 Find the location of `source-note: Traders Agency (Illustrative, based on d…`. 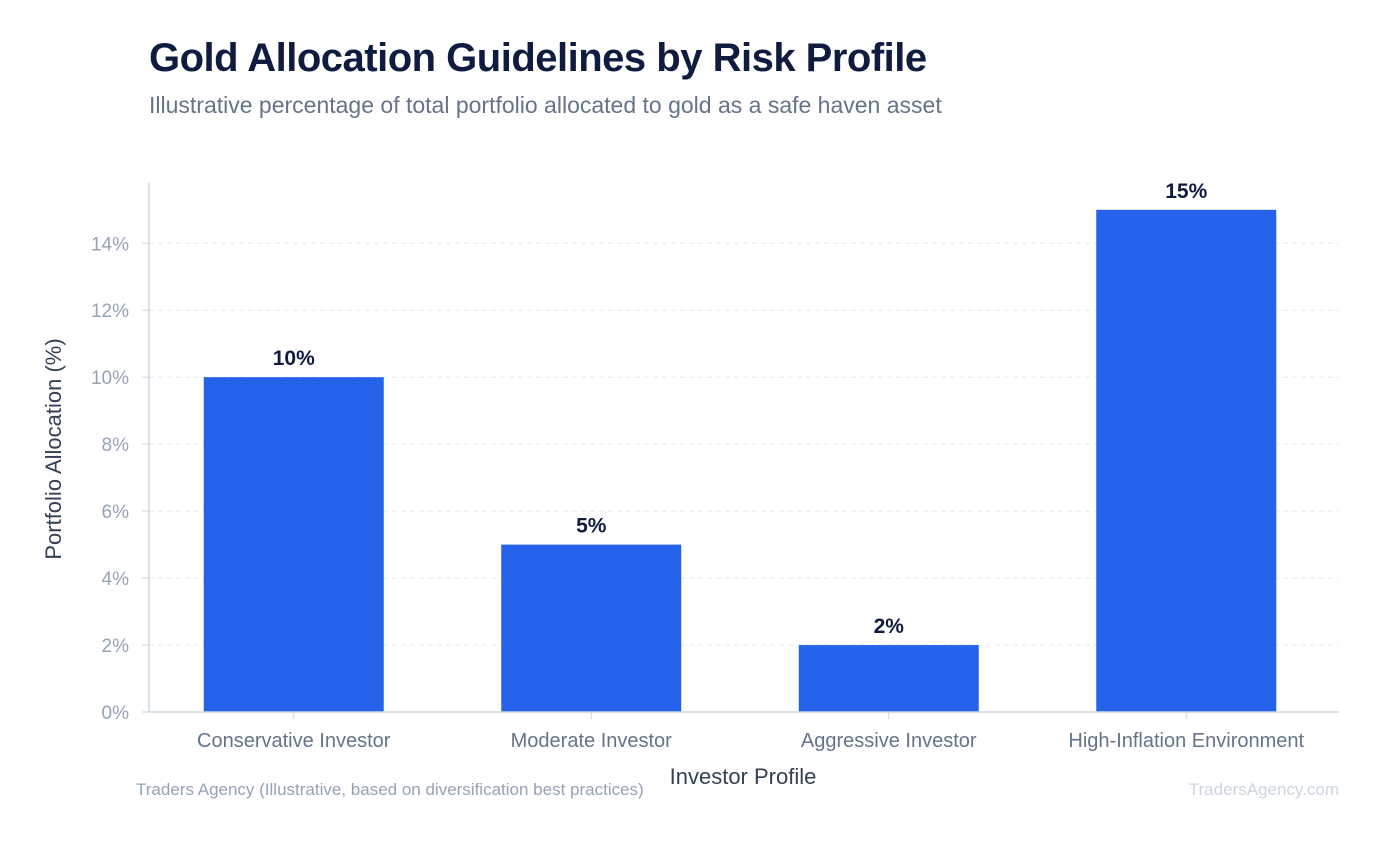

source-note: Traders Agency (Illustrative, based on d… is located at coordinates (390, 789).